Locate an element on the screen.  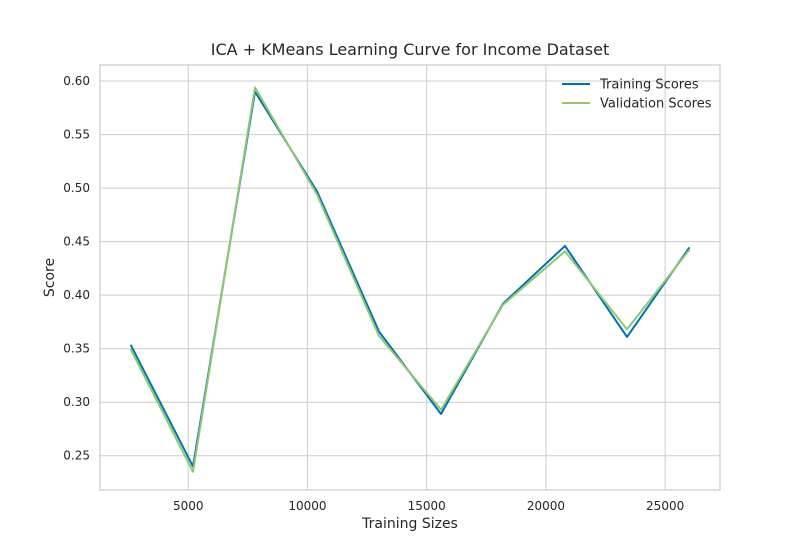
legend-label: Validation Scores is located at coordinates (656, 104).